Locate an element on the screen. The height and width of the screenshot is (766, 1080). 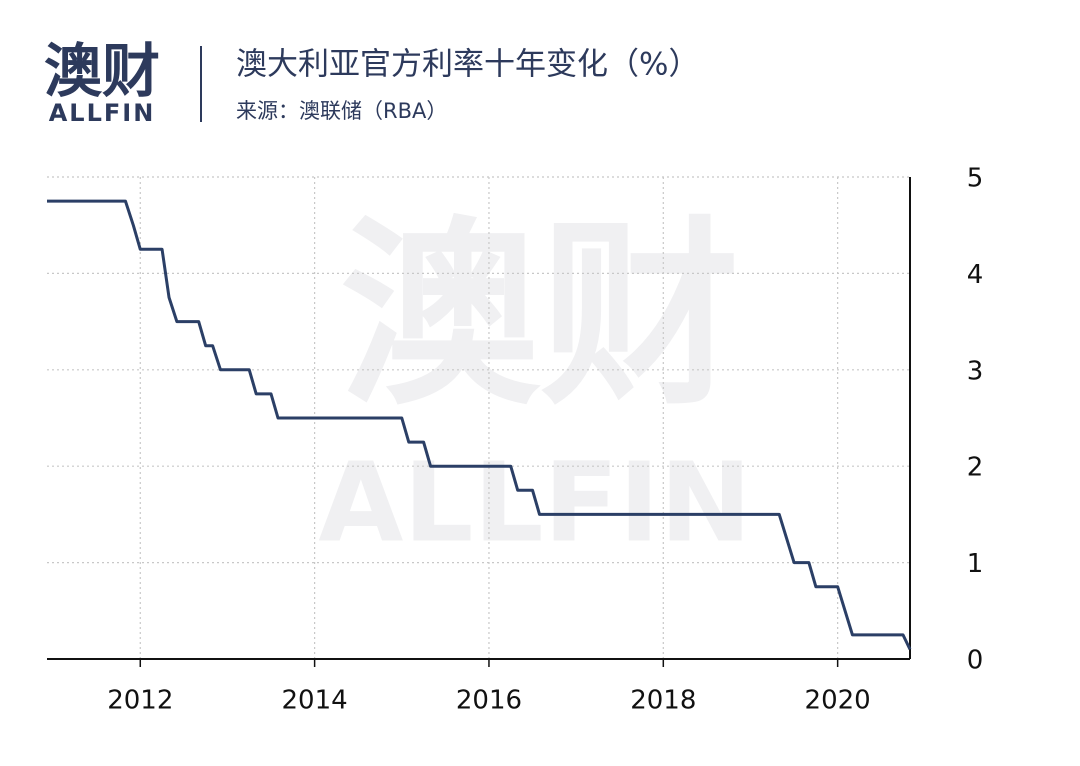
logo-cn: 澳财 is located at coordinates (102, 71).